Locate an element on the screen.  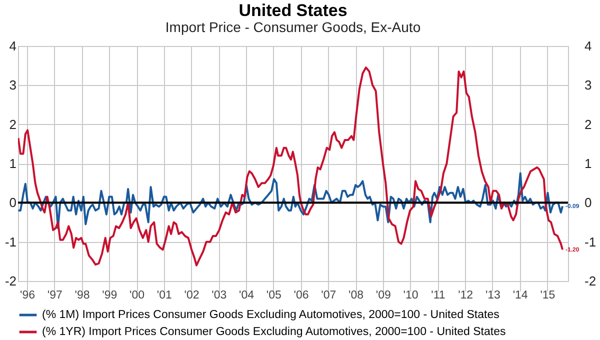
y2-tick-label: -1 is located at coordinates (590, 242).